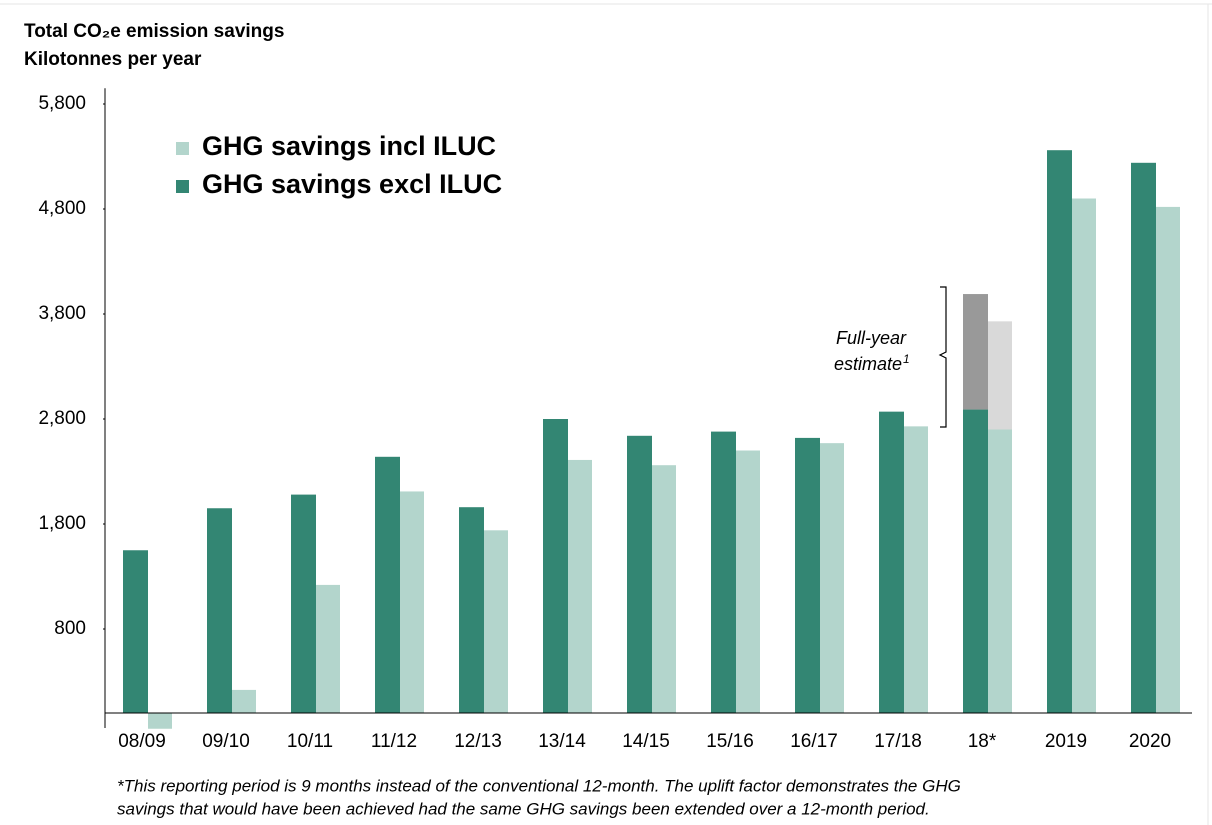 The height and width of the screenshot is (825, 1212). What do you see at coordinates (814, 741) in the screenshot?
I see `x-tick-label: 16/17` at bounding box center [814, 741].